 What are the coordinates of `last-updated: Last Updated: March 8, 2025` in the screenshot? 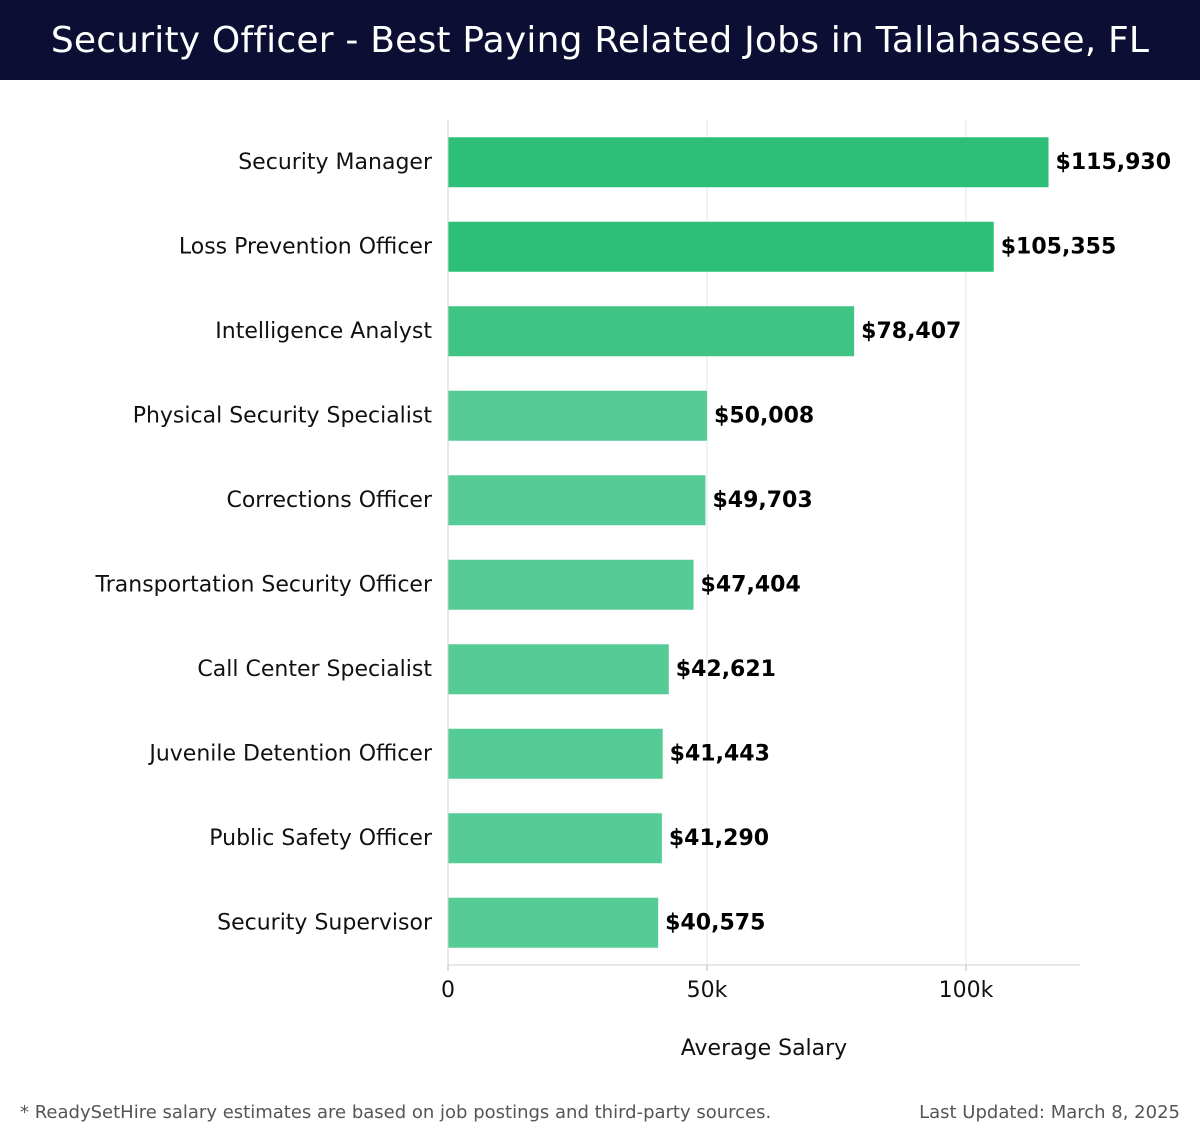 It's located at (1049, 1112).